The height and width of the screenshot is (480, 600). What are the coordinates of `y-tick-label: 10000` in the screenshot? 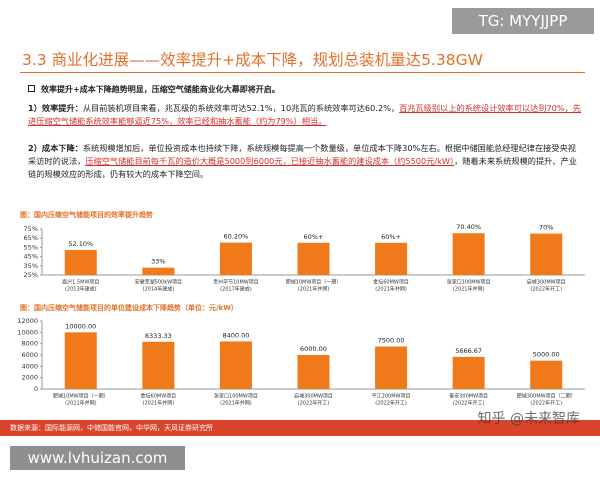 It's located at (27, 332).